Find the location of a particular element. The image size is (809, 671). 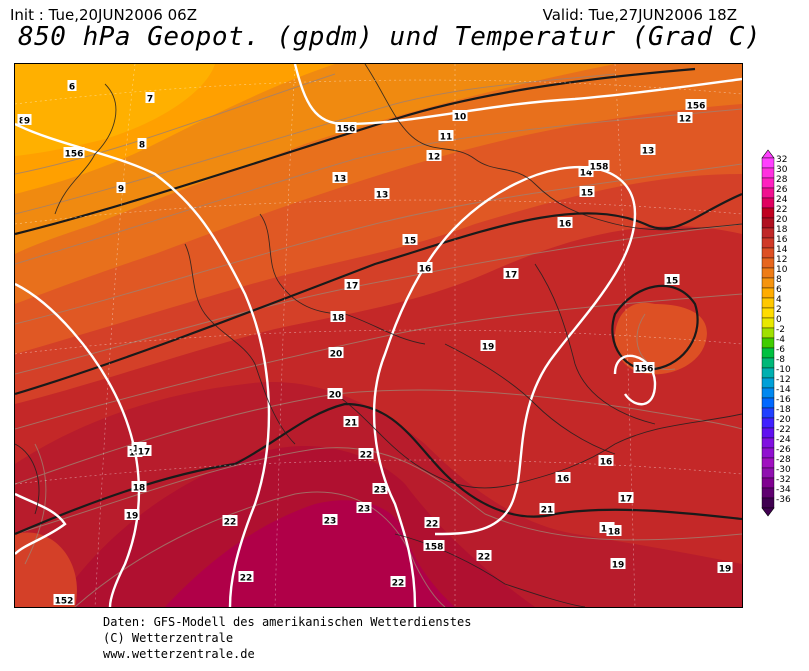

legend-value: 6 is located at coordinates (779, 290).